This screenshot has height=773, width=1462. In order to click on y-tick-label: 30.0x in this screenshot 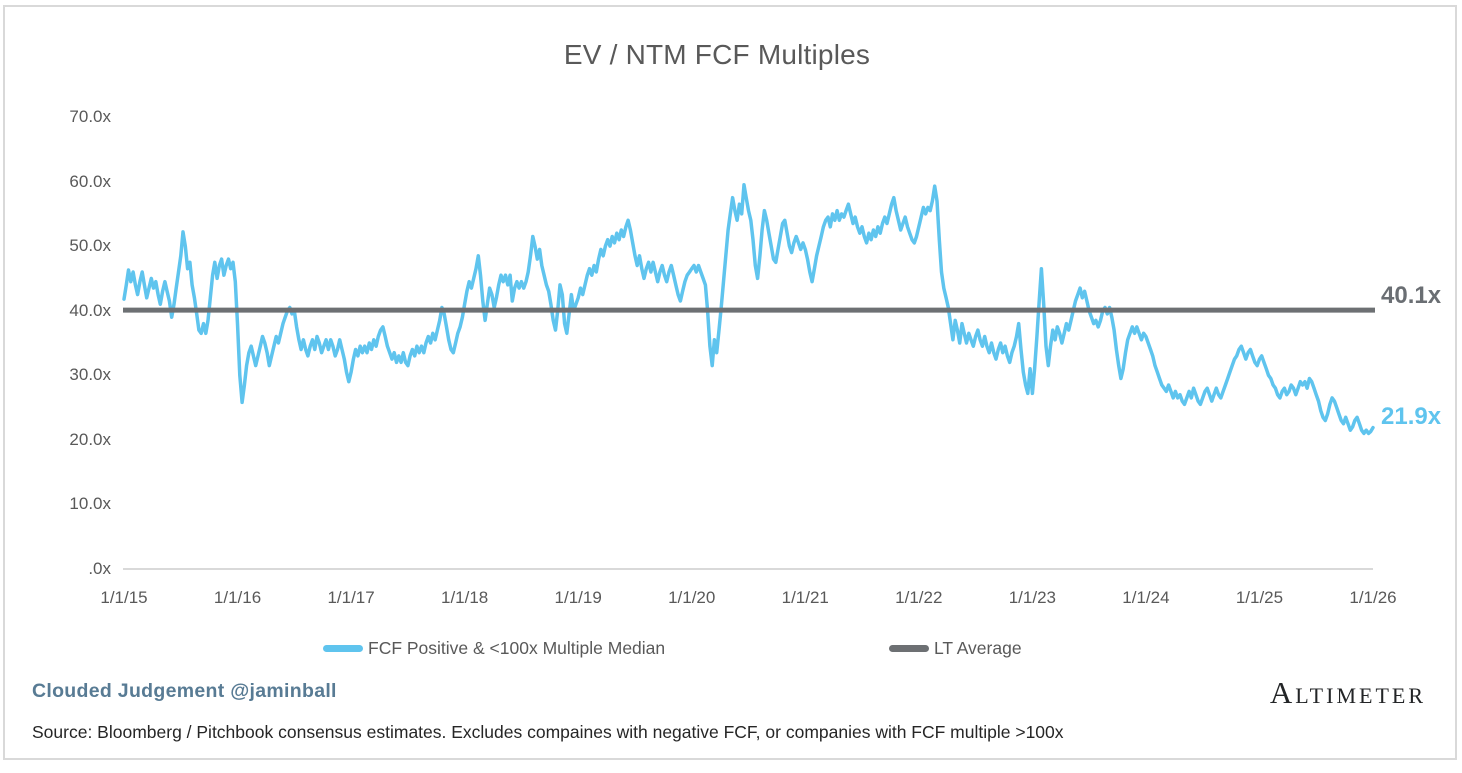, I will do `click(90, 375)`.